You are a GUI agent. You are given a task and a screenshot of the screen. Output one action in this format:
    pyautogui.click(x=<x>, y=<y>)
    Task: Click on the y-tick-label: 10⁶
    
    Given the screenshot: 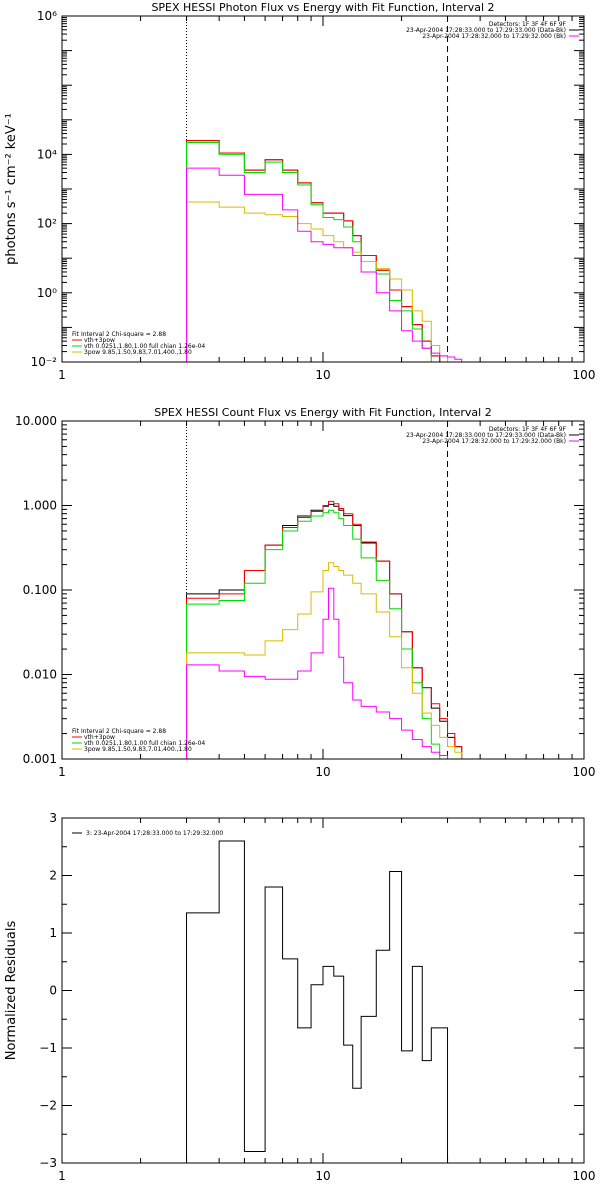 What is the action you would take?
    pyautogui.click(x=47, y=16)
    